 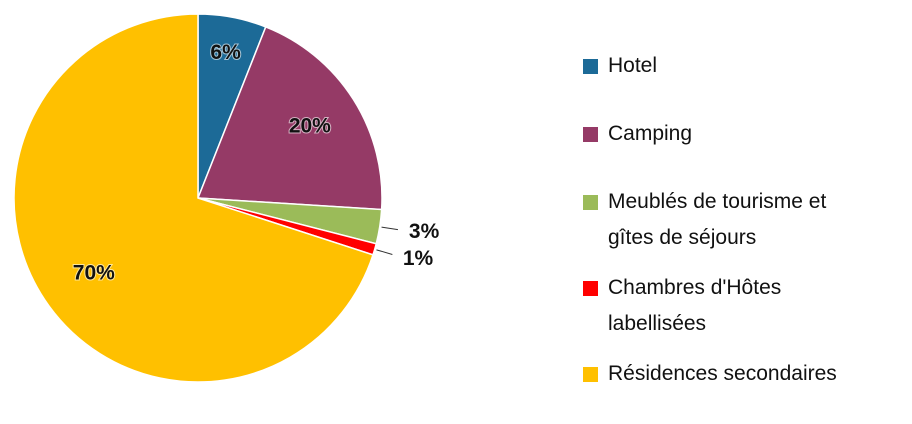 What do you see at coordinates (424, 231) in the screenshot?
I see `data-label: 3%` at bounding box center [424, 231].